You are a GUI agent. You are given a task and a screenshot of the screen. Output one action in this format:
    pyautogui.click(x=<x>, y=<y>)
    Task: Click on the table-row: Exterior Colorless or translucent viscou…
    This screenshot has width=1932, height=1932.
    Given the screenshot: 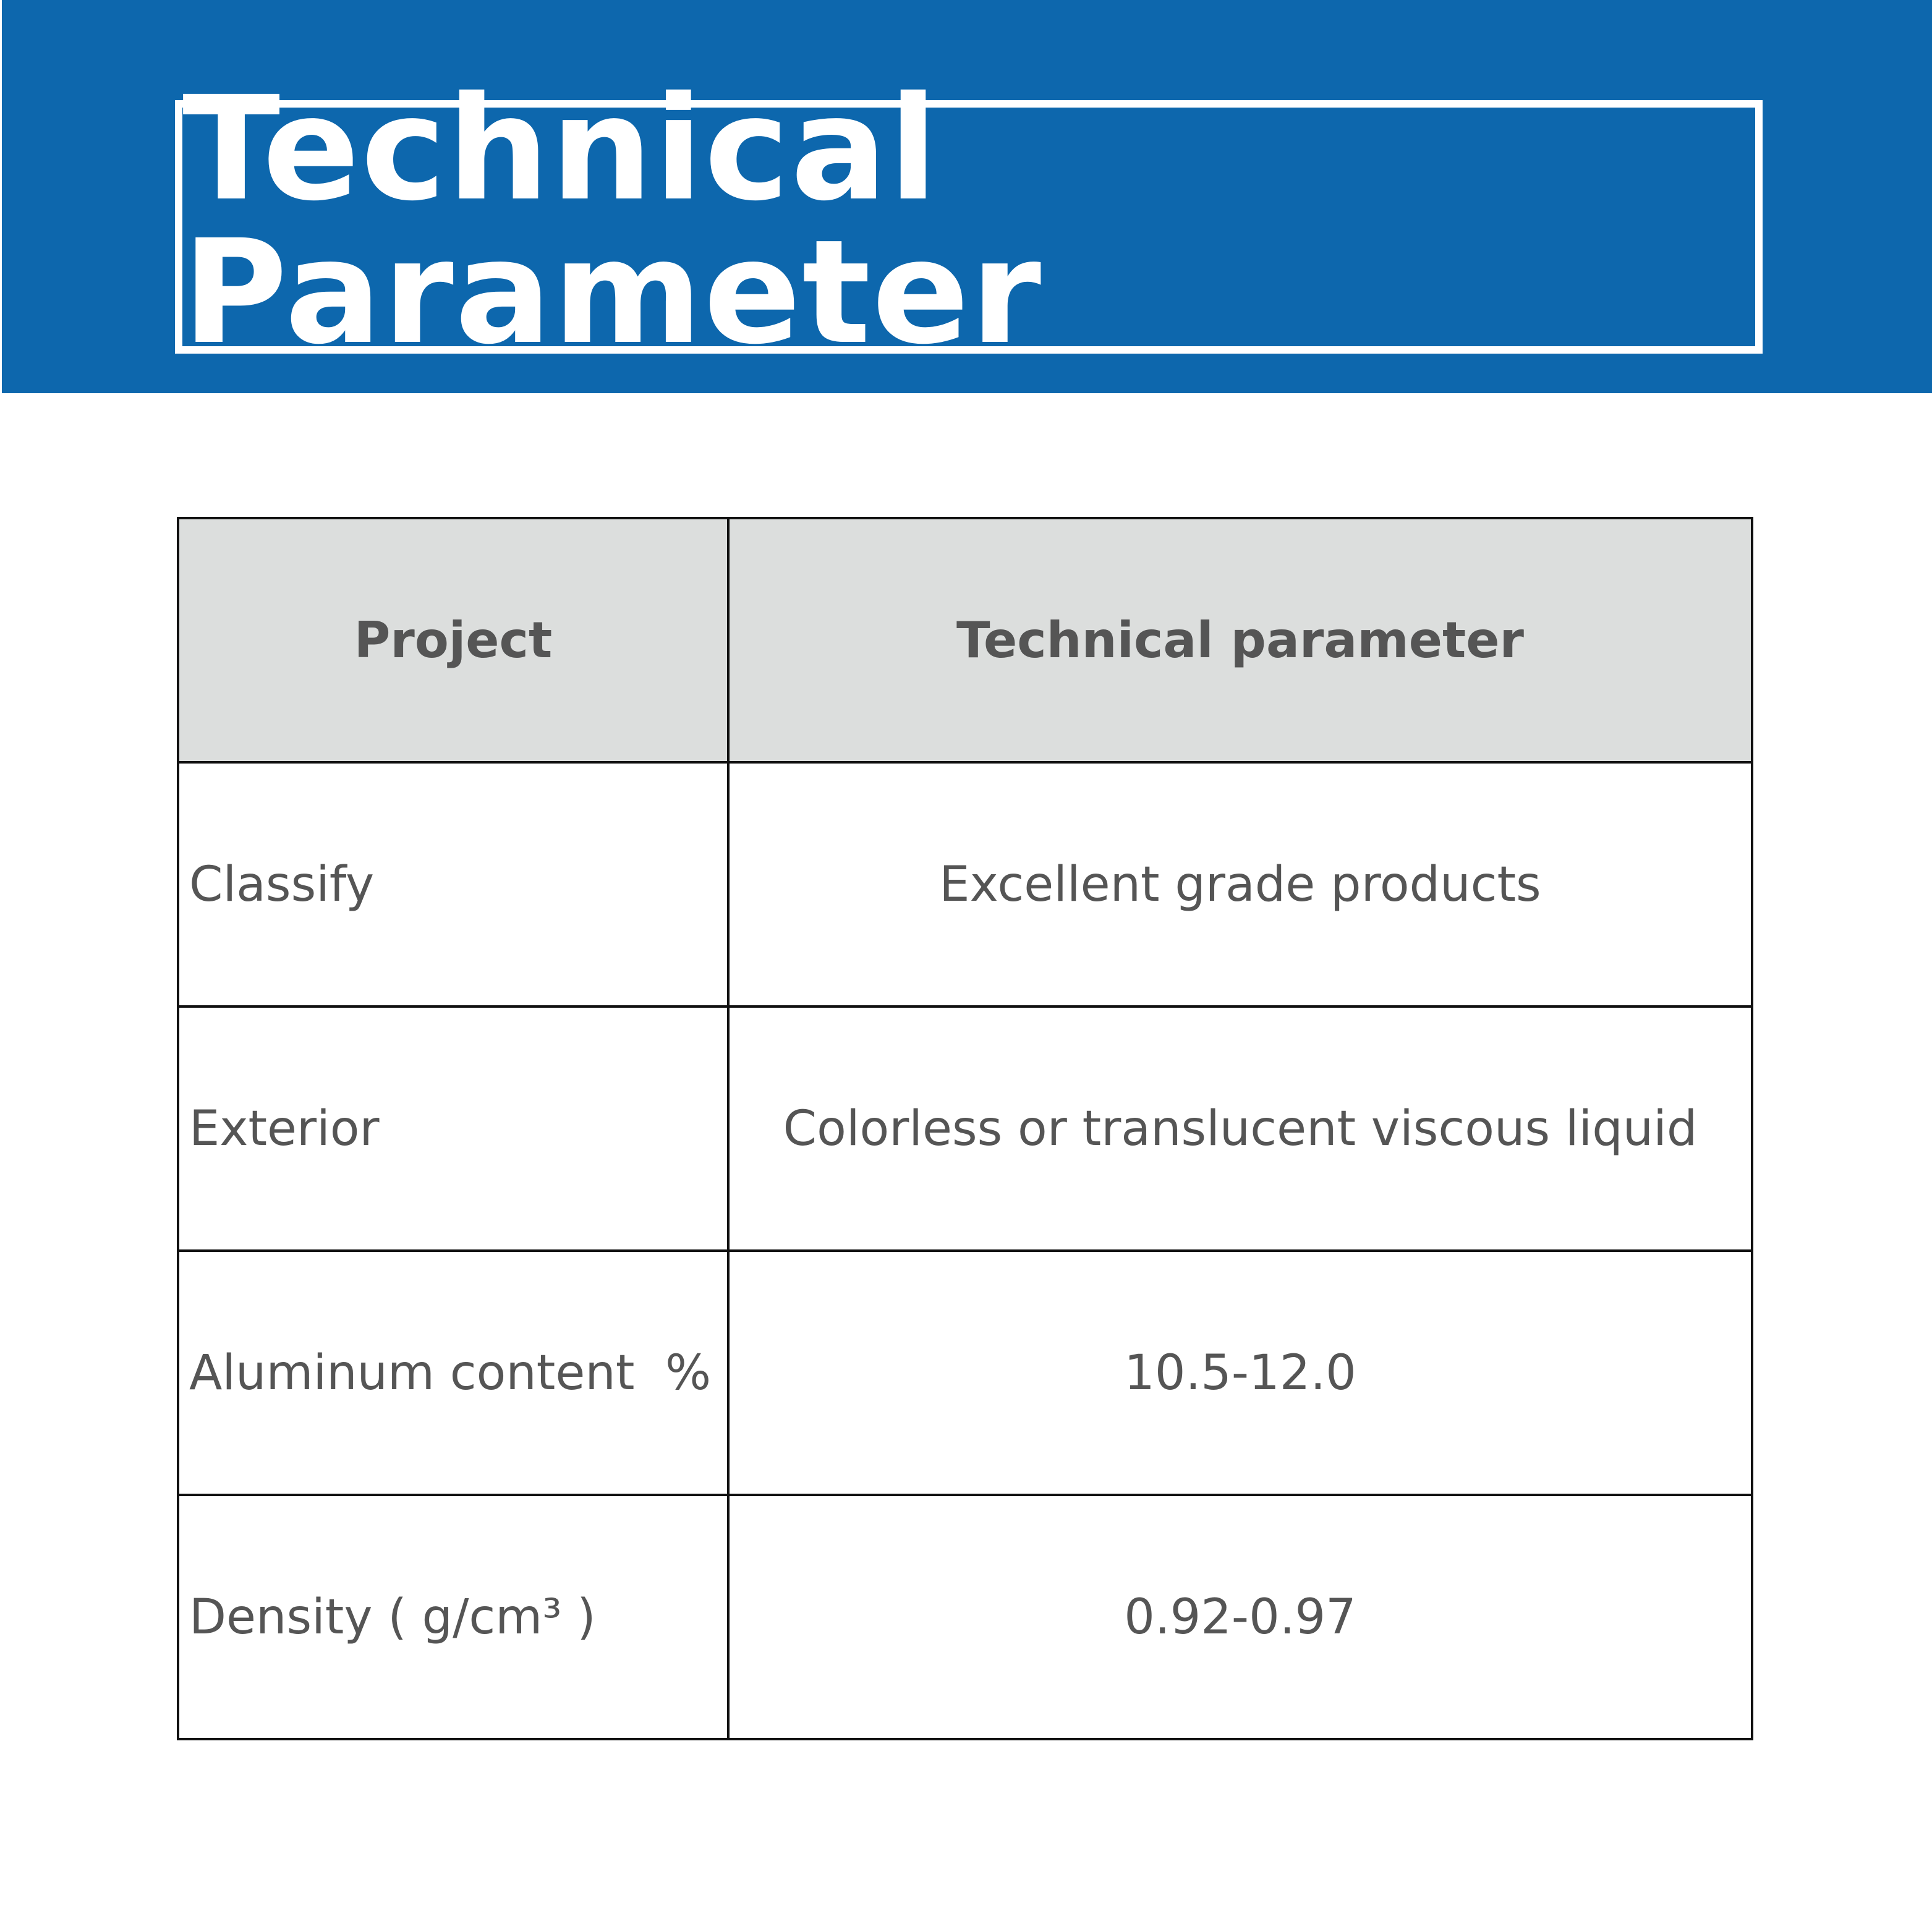 What is the action you would take?
    pyautogui.click(x=965, y=1128)
    